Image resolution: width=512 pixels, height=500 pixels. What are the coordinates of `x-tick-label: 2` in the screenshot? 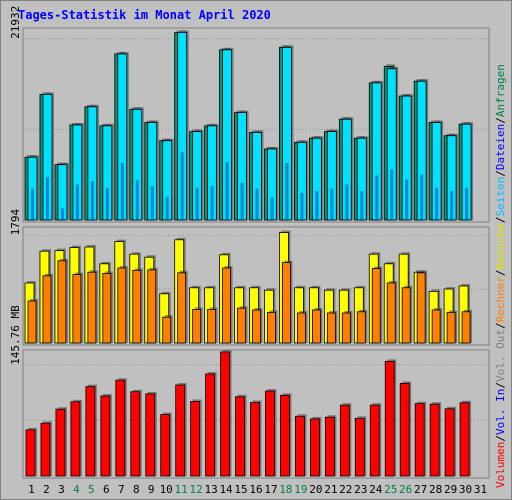 It's located at (46, 489).